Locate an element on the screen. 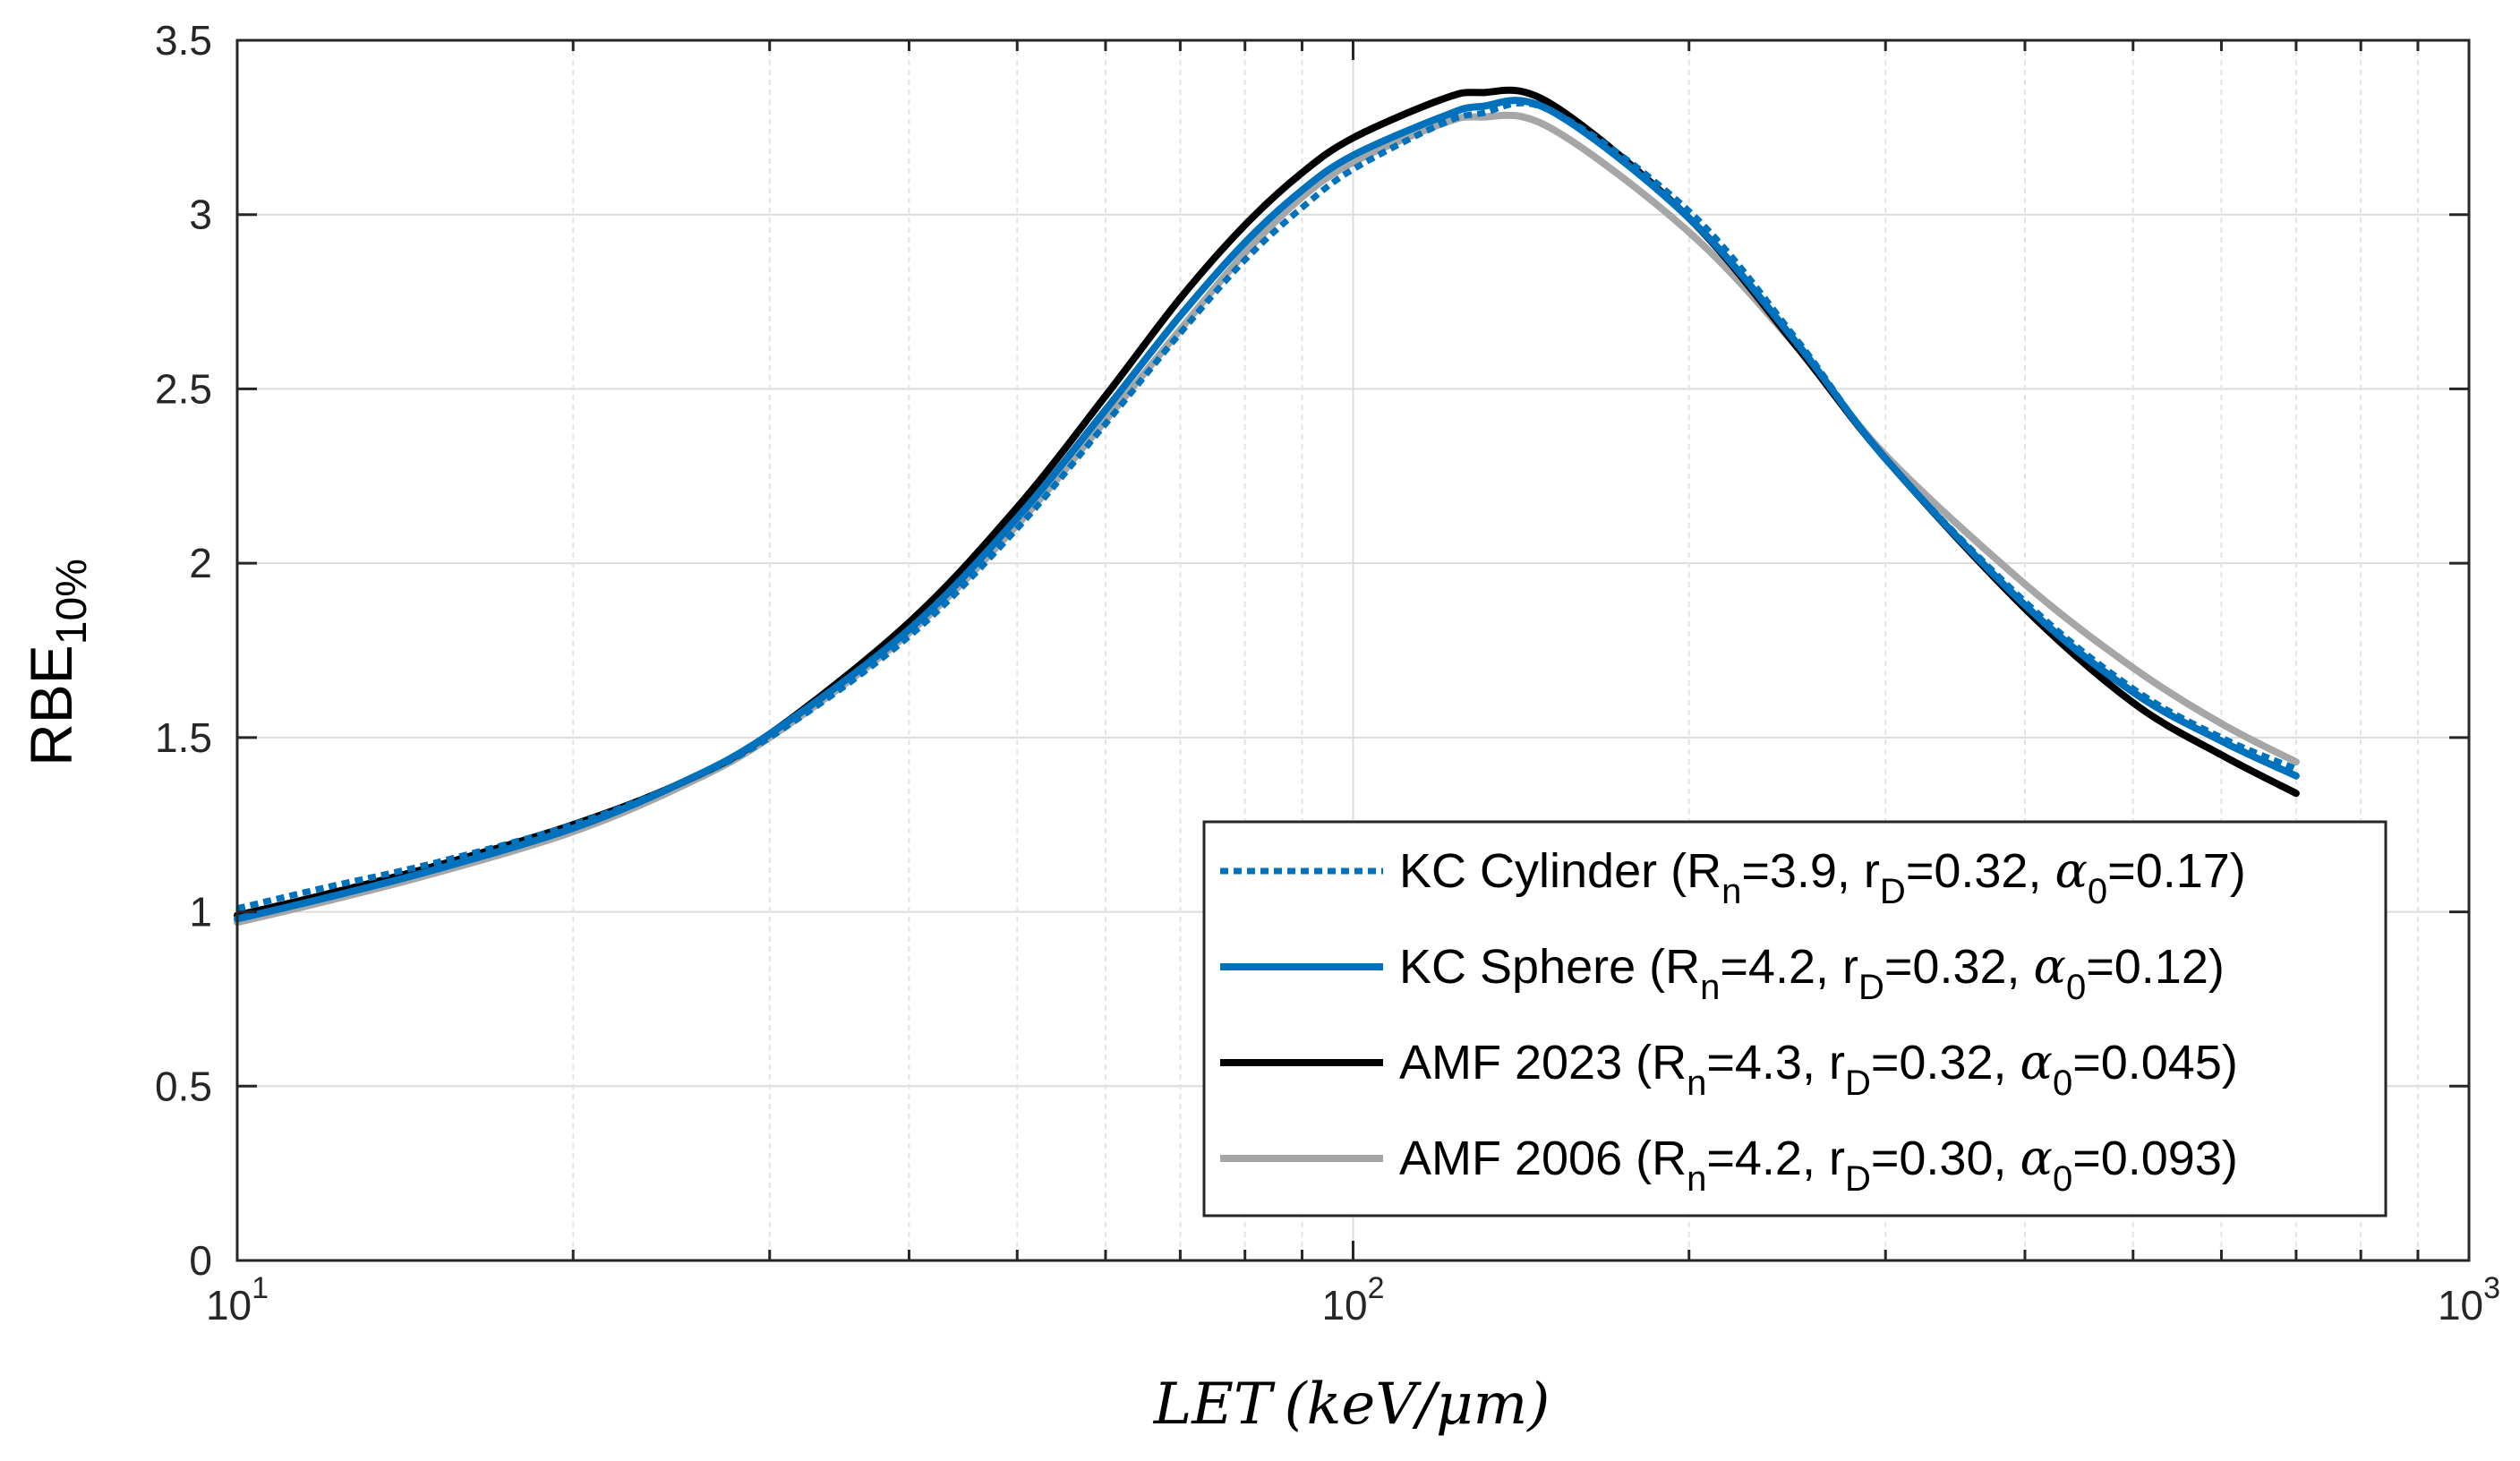  y-tick-labels: 0 0.5 1 1.5 2 2.5 3 3.5 is located at coordinates (183, 650).